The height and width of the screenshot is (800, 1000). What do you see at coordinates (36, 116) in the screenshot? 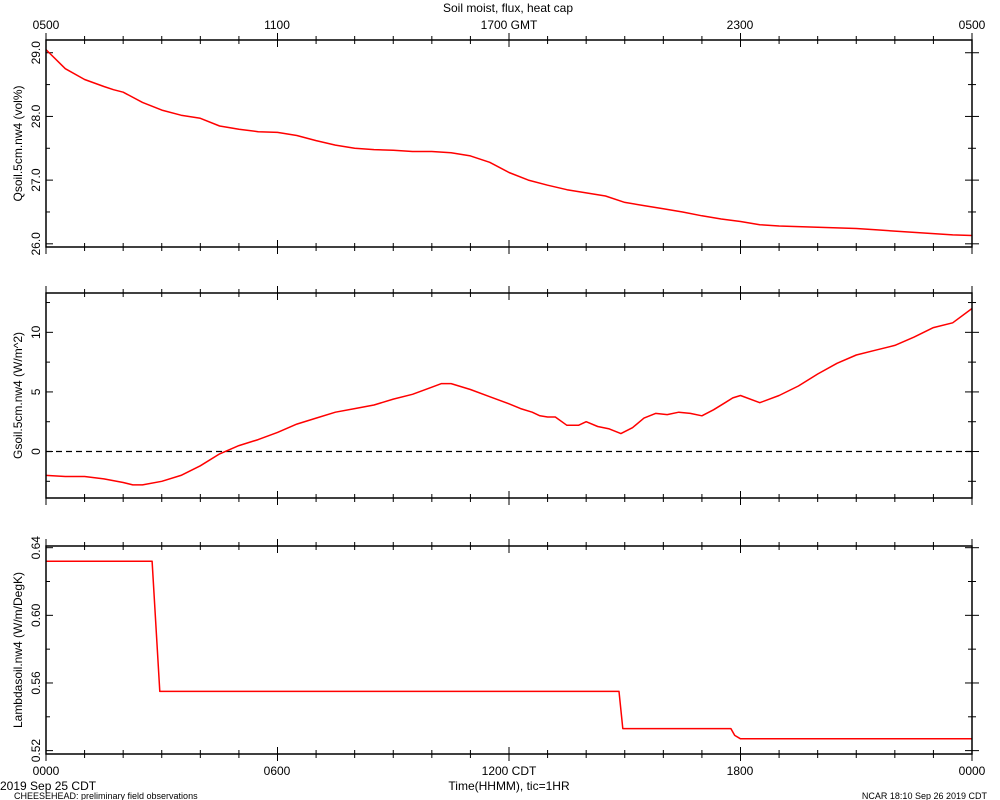
I see `panel-0-y-tick-label-2: 28.0` at bounding box center [36, 116].